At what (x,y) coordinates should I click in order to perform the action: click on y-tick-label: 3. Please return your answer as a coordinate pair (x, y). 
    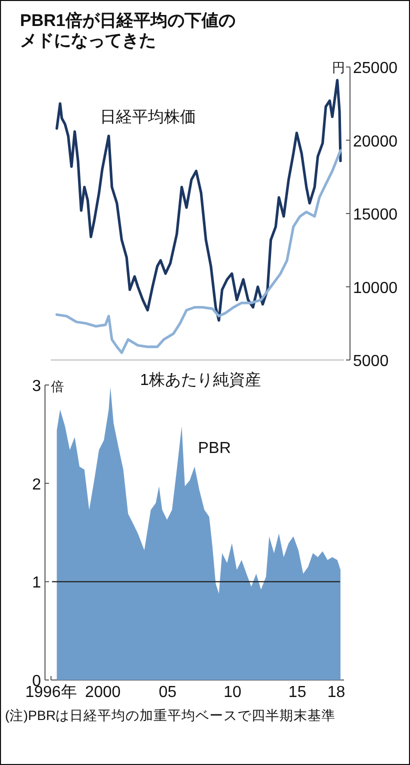
    Looking at the image, I should click on (37, 386).